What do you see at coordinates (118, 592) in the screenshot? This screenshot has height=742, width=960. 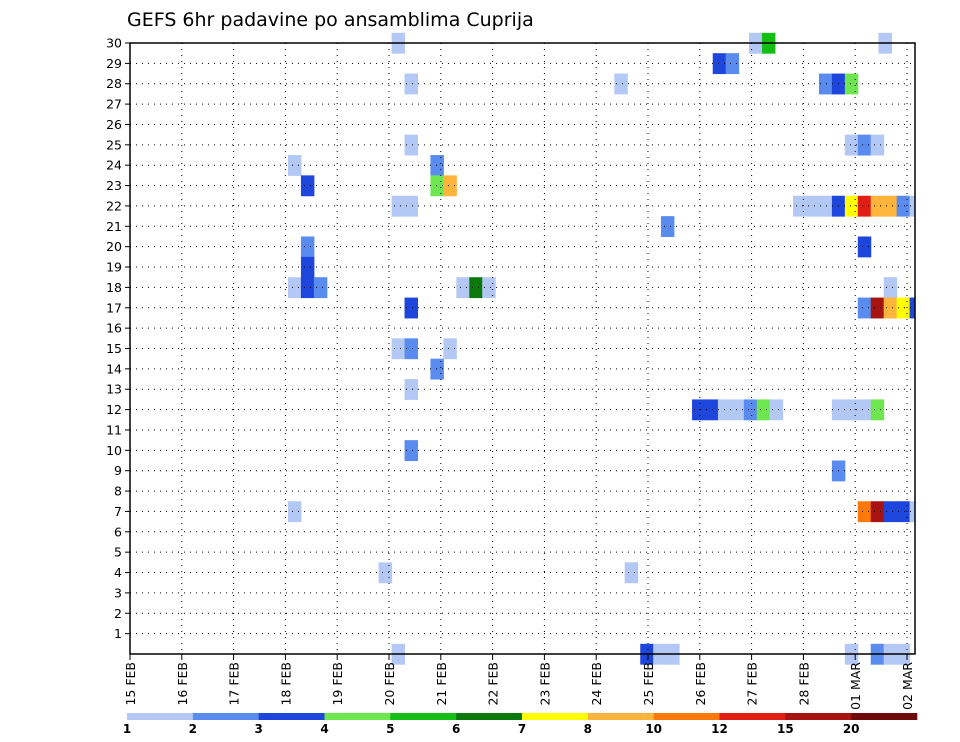 I see `y-tick-label: 3` at bounding box center [118, 592].